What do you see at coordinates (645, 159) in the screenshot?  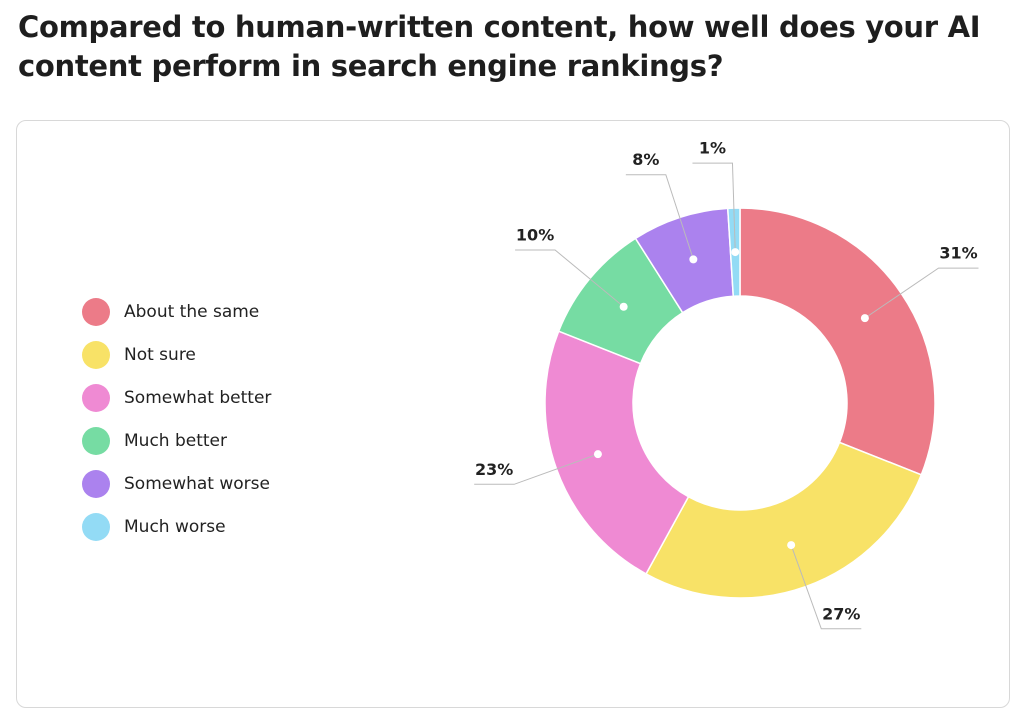 I see `value-label: 8%` at bounding box center [645, 159].